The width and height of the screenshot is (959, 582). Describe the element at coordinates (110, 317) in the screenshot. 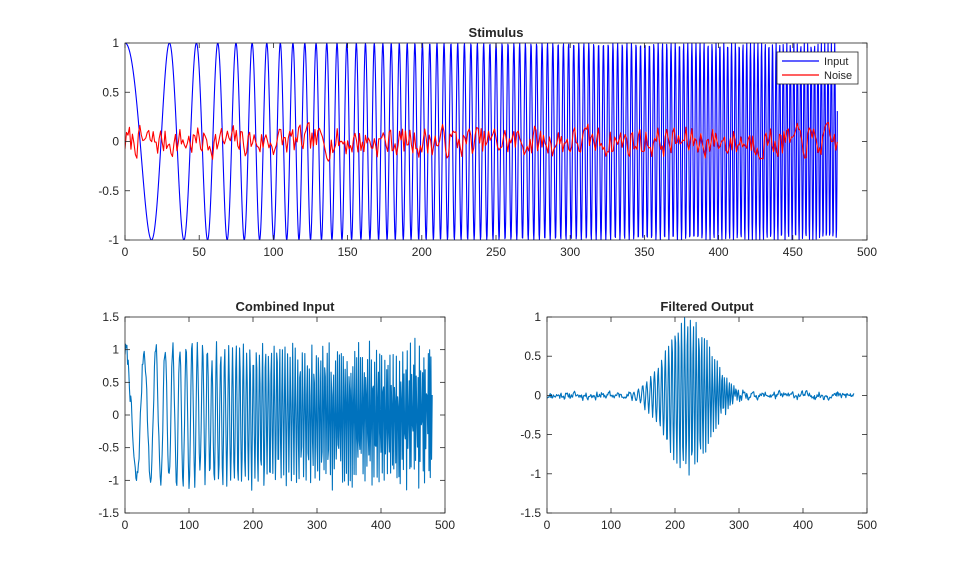

I see `combined-ytick-label: 1.5` at that location.